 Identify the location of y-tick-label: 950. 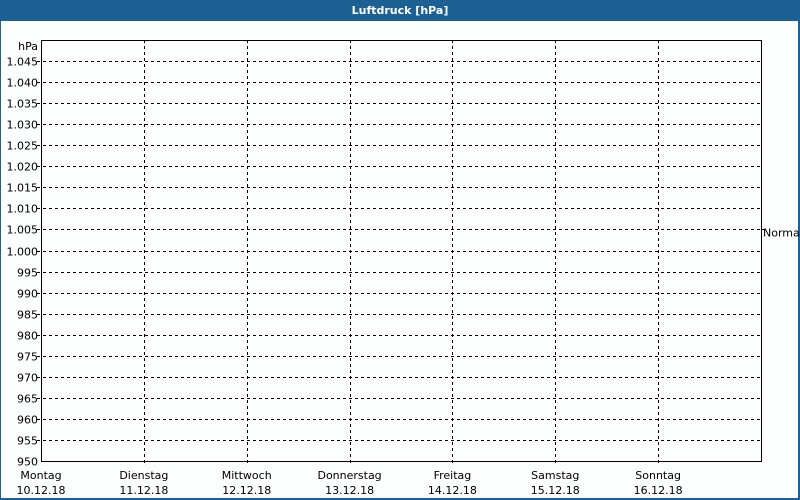
(27, 462).